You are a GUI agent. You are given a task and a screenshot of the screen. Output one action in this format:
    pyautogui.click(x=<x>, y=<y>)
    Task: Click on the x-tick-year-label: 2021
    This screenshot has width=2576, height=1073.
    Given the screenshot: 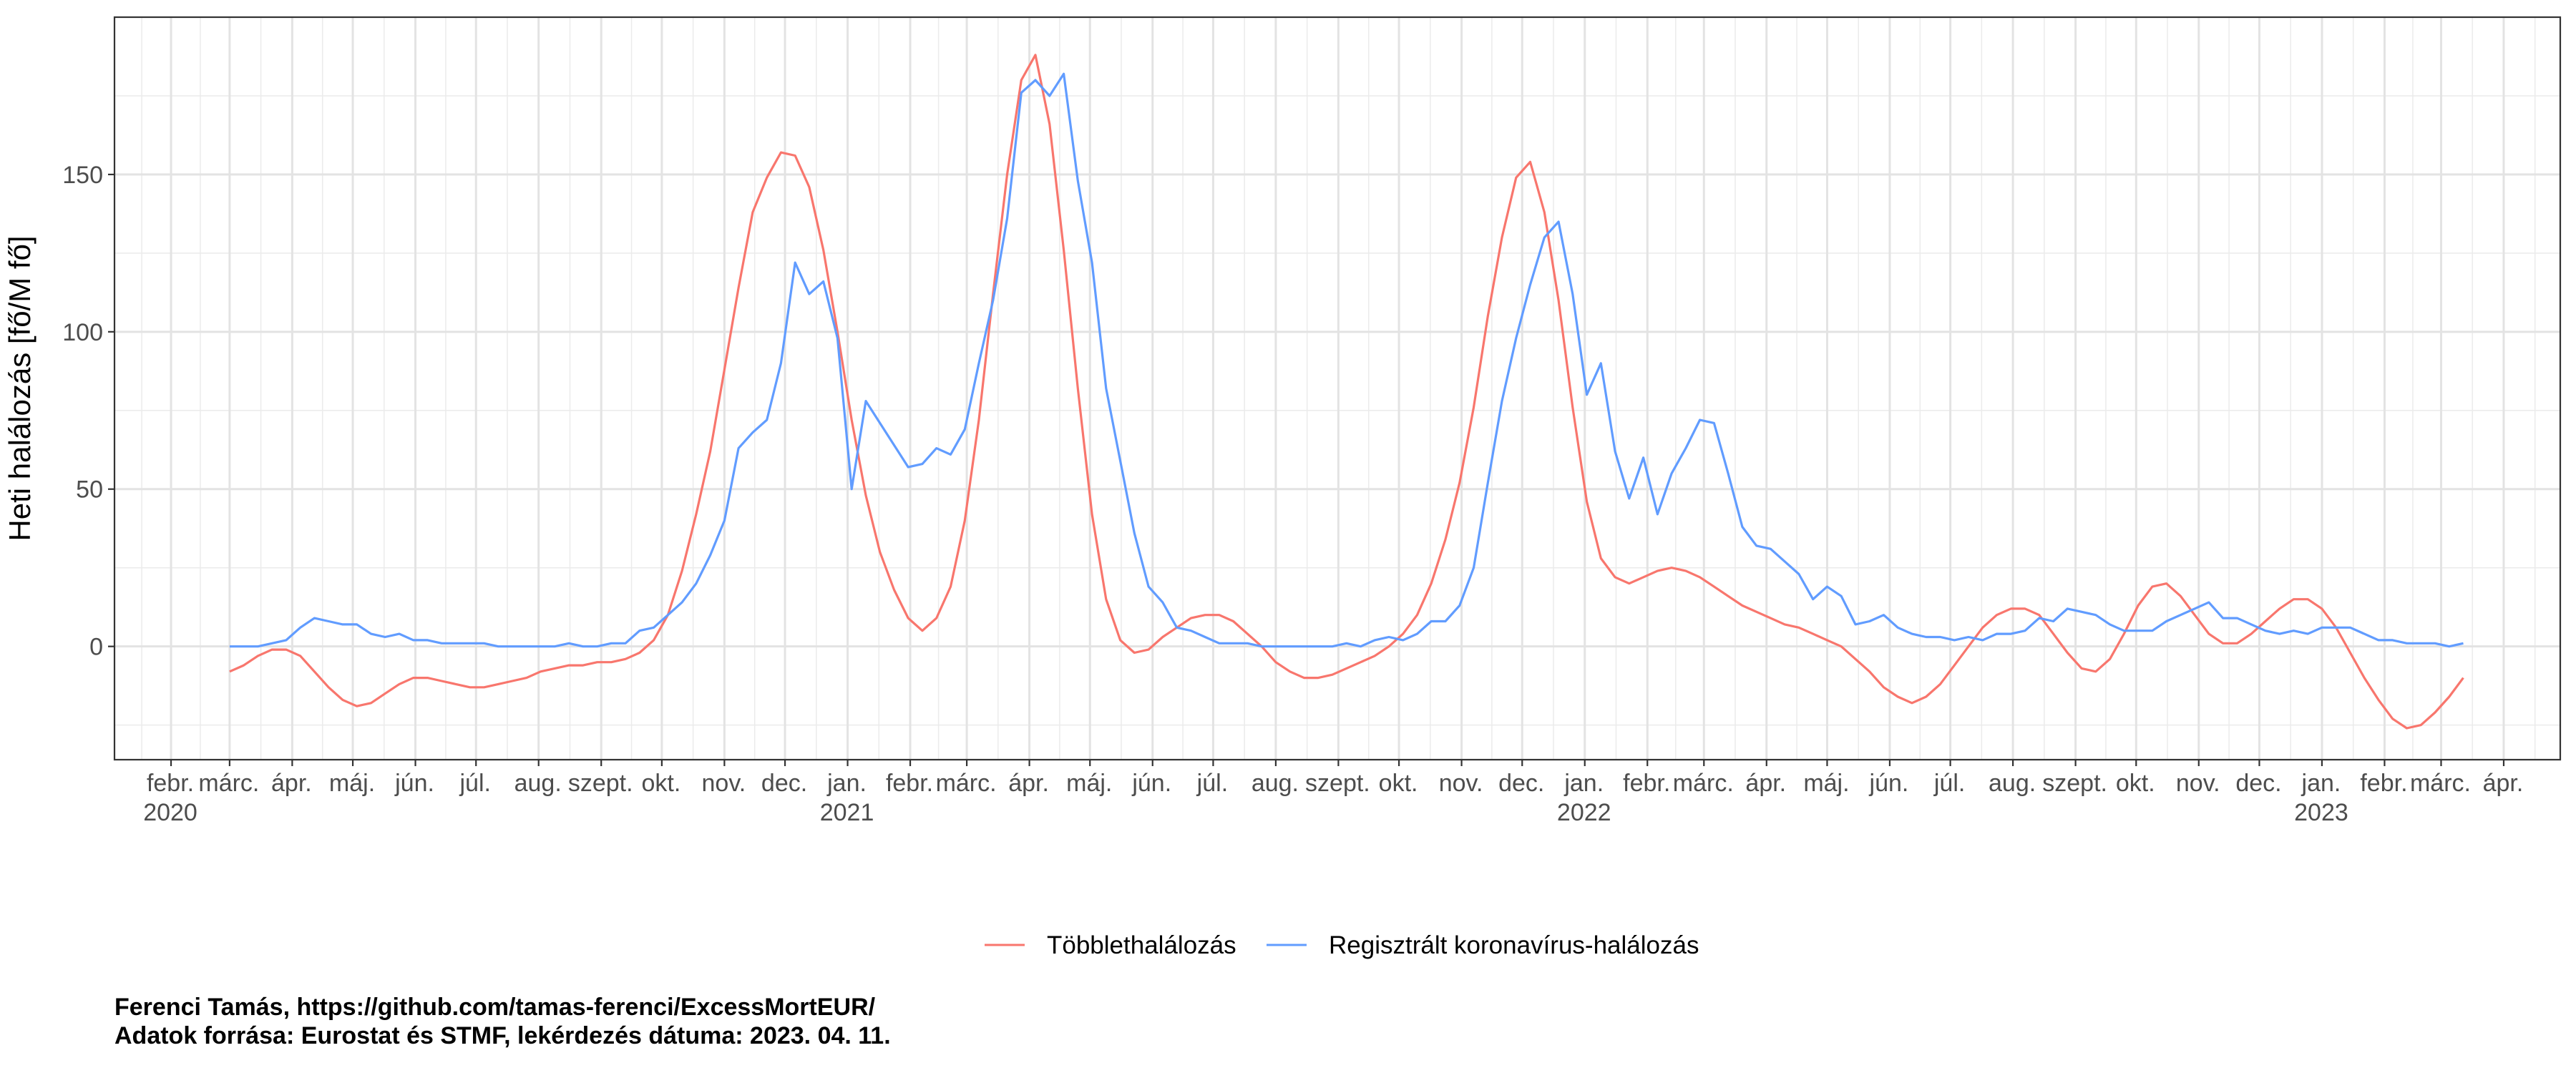 What is the action you would take?
    pyautogui.click(x=847, y=812)
    